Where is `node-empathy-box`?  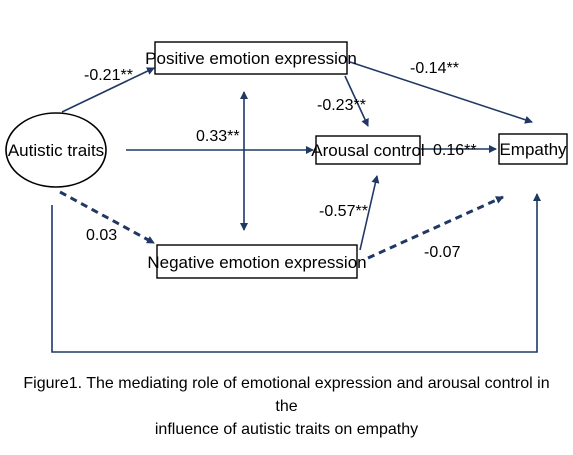
node-empathy-box is located at coordinates (533, 149).